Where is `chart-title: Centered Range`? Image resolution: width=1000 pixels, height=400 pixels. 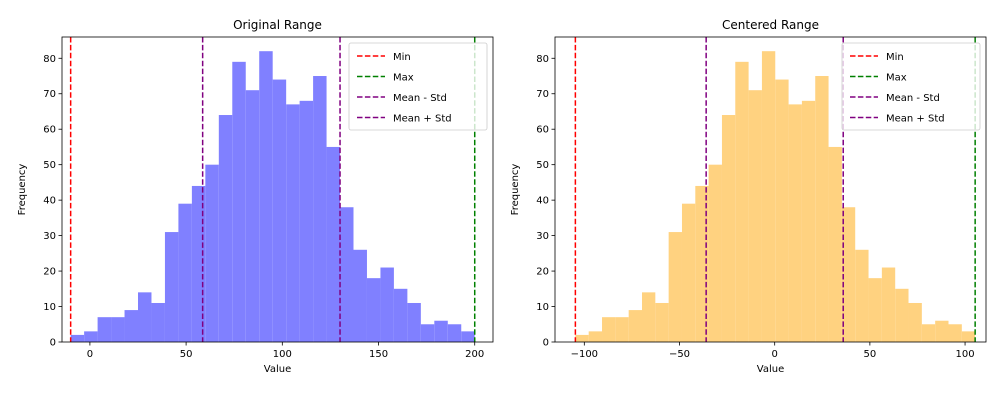 chart-title: Centered Range is located at coordinates (770, 25).